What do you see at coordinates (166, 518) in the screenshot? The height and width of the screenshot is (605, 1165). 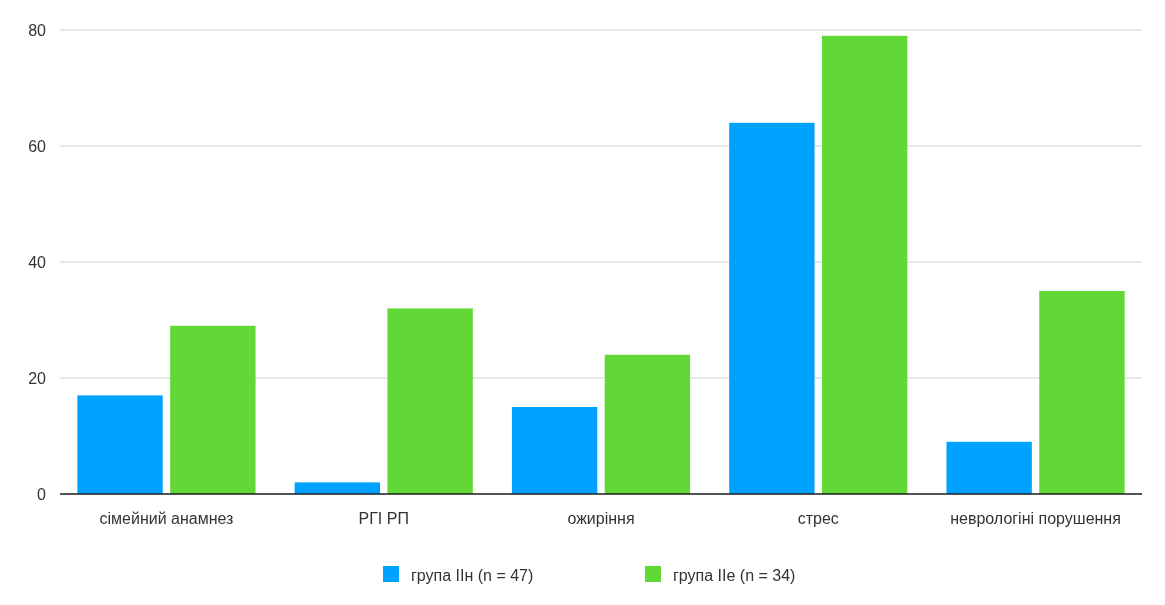 I see `x-tick-label: сімейний анамнез` at bounding box center [166, 518].